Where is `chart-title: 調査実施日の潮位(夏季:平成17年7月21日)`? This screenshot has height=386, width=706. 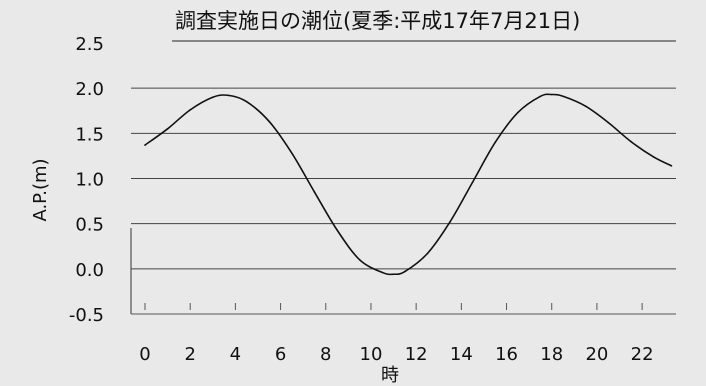
chart-title: 調査実施日の潮位(夏季:平成17年7月21日) is located at coordinates (377, 21).